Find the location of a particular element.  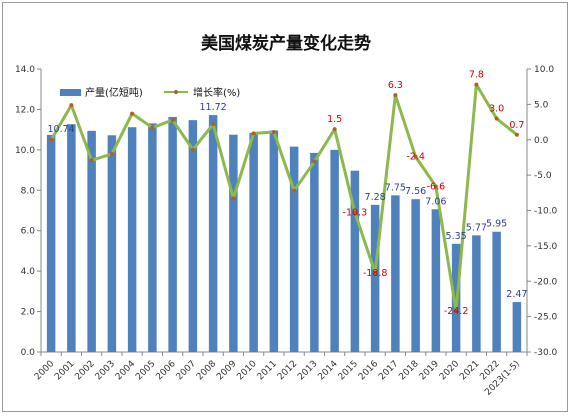

y-right-tick-label: -20.0 is located at coordinates (546, 282).